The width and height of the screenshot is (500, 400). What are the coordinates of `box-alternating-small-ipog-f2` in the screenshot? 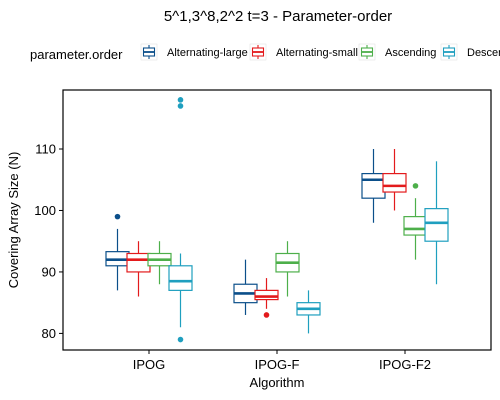 It's located at (394, 180).